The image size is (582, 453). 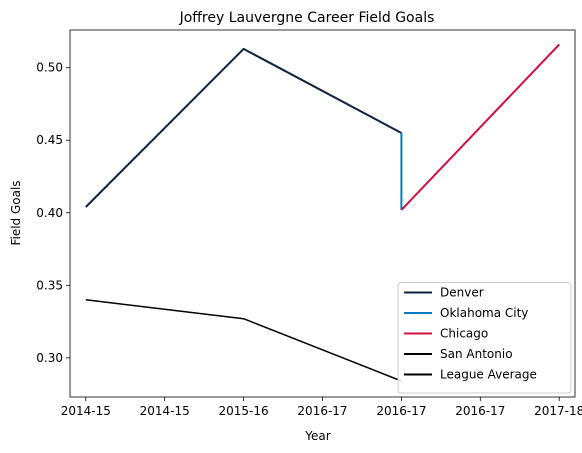 I want to click on legend-label: Denver, so click(x=462, y=293).